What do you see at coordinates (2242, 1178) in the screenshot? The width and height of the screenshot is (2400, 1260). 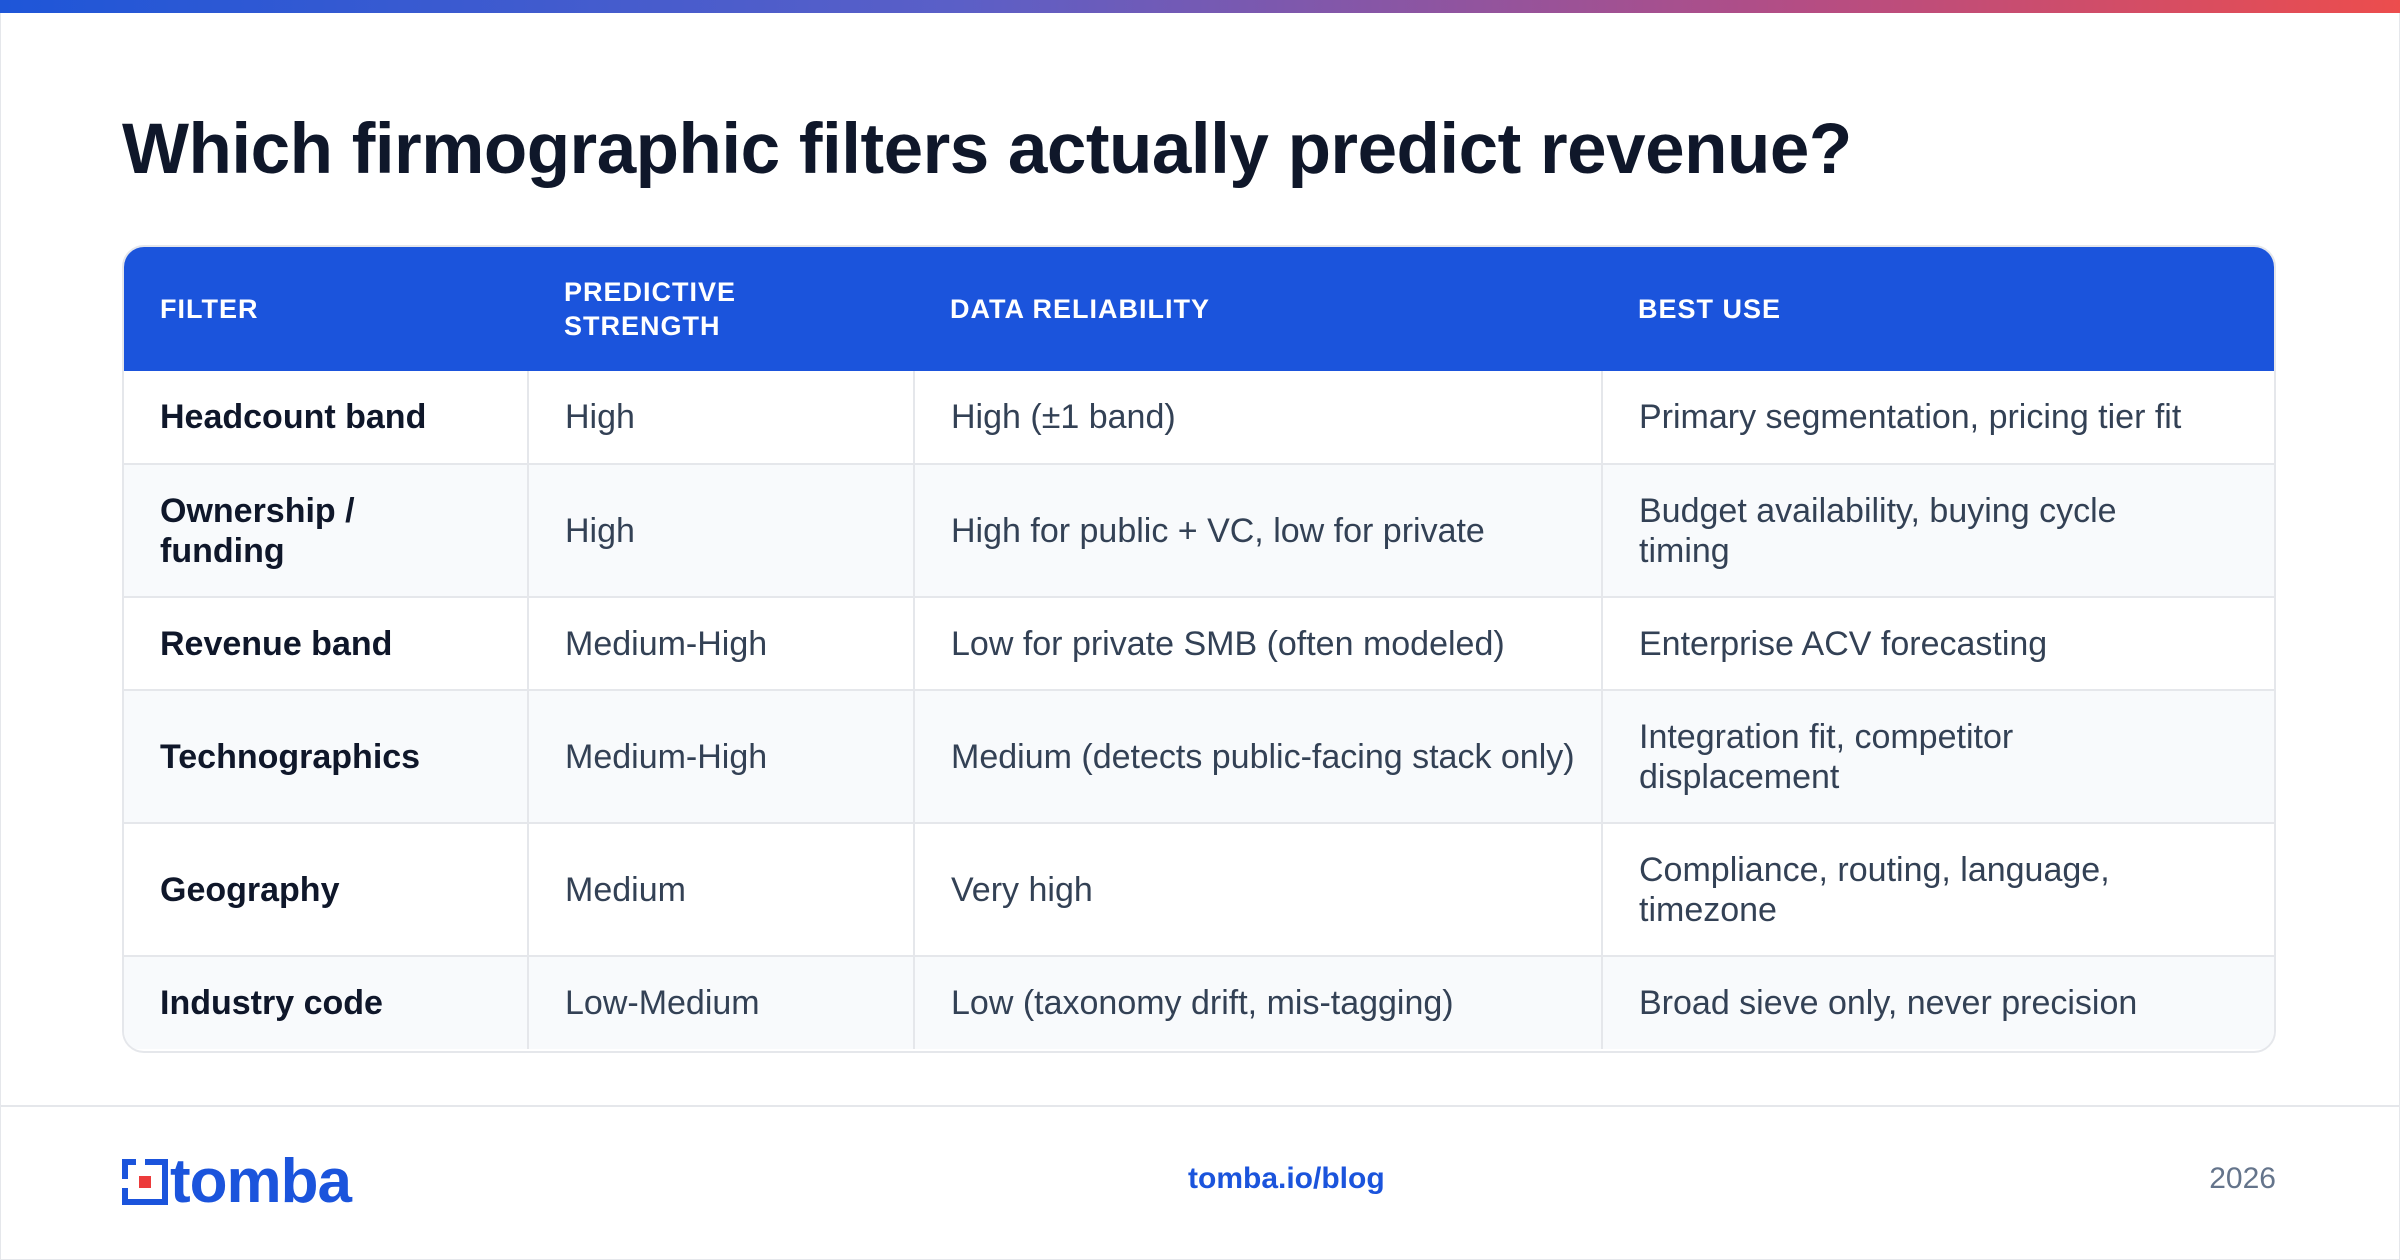 I see `footer-year: 2026` at bounding box center [2242, 1178].